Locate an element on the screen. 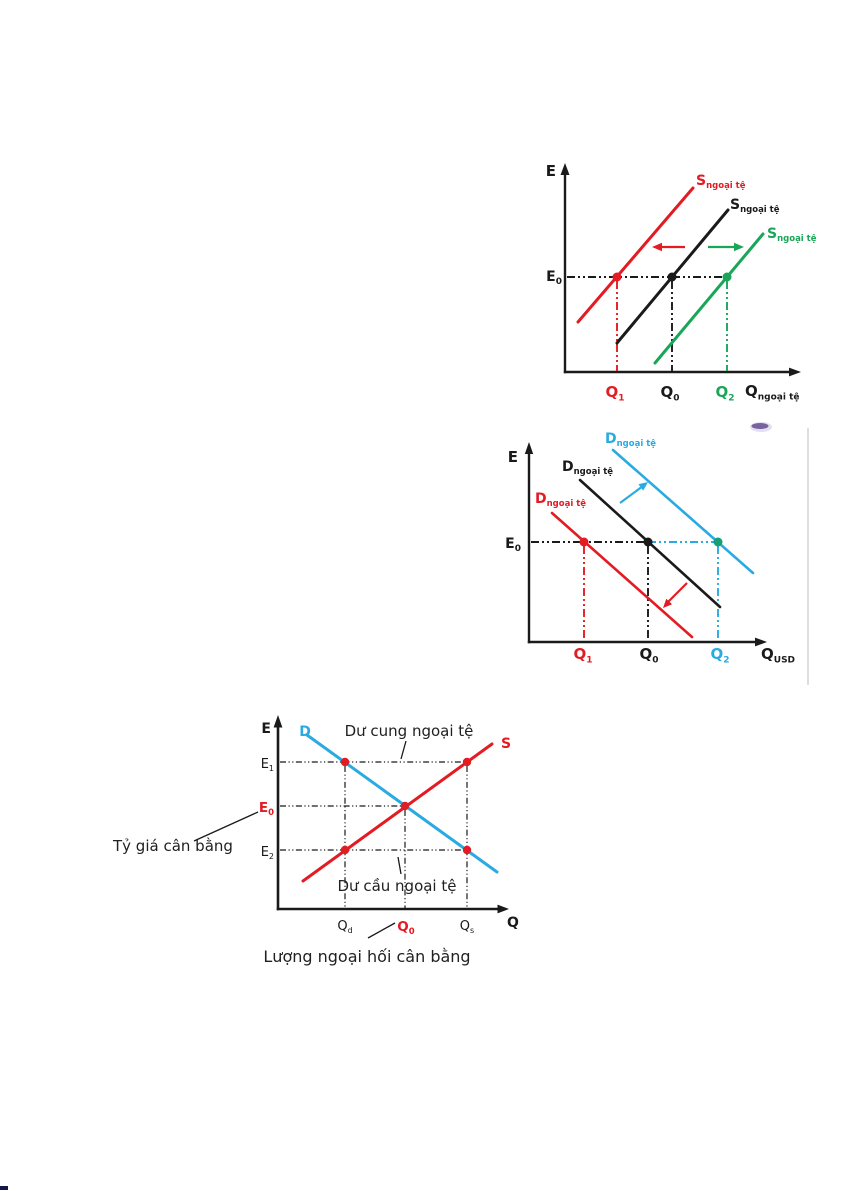 The image size is (841, 1191). shift-left-arrowhead-icon is located at coordinates (668, 603).